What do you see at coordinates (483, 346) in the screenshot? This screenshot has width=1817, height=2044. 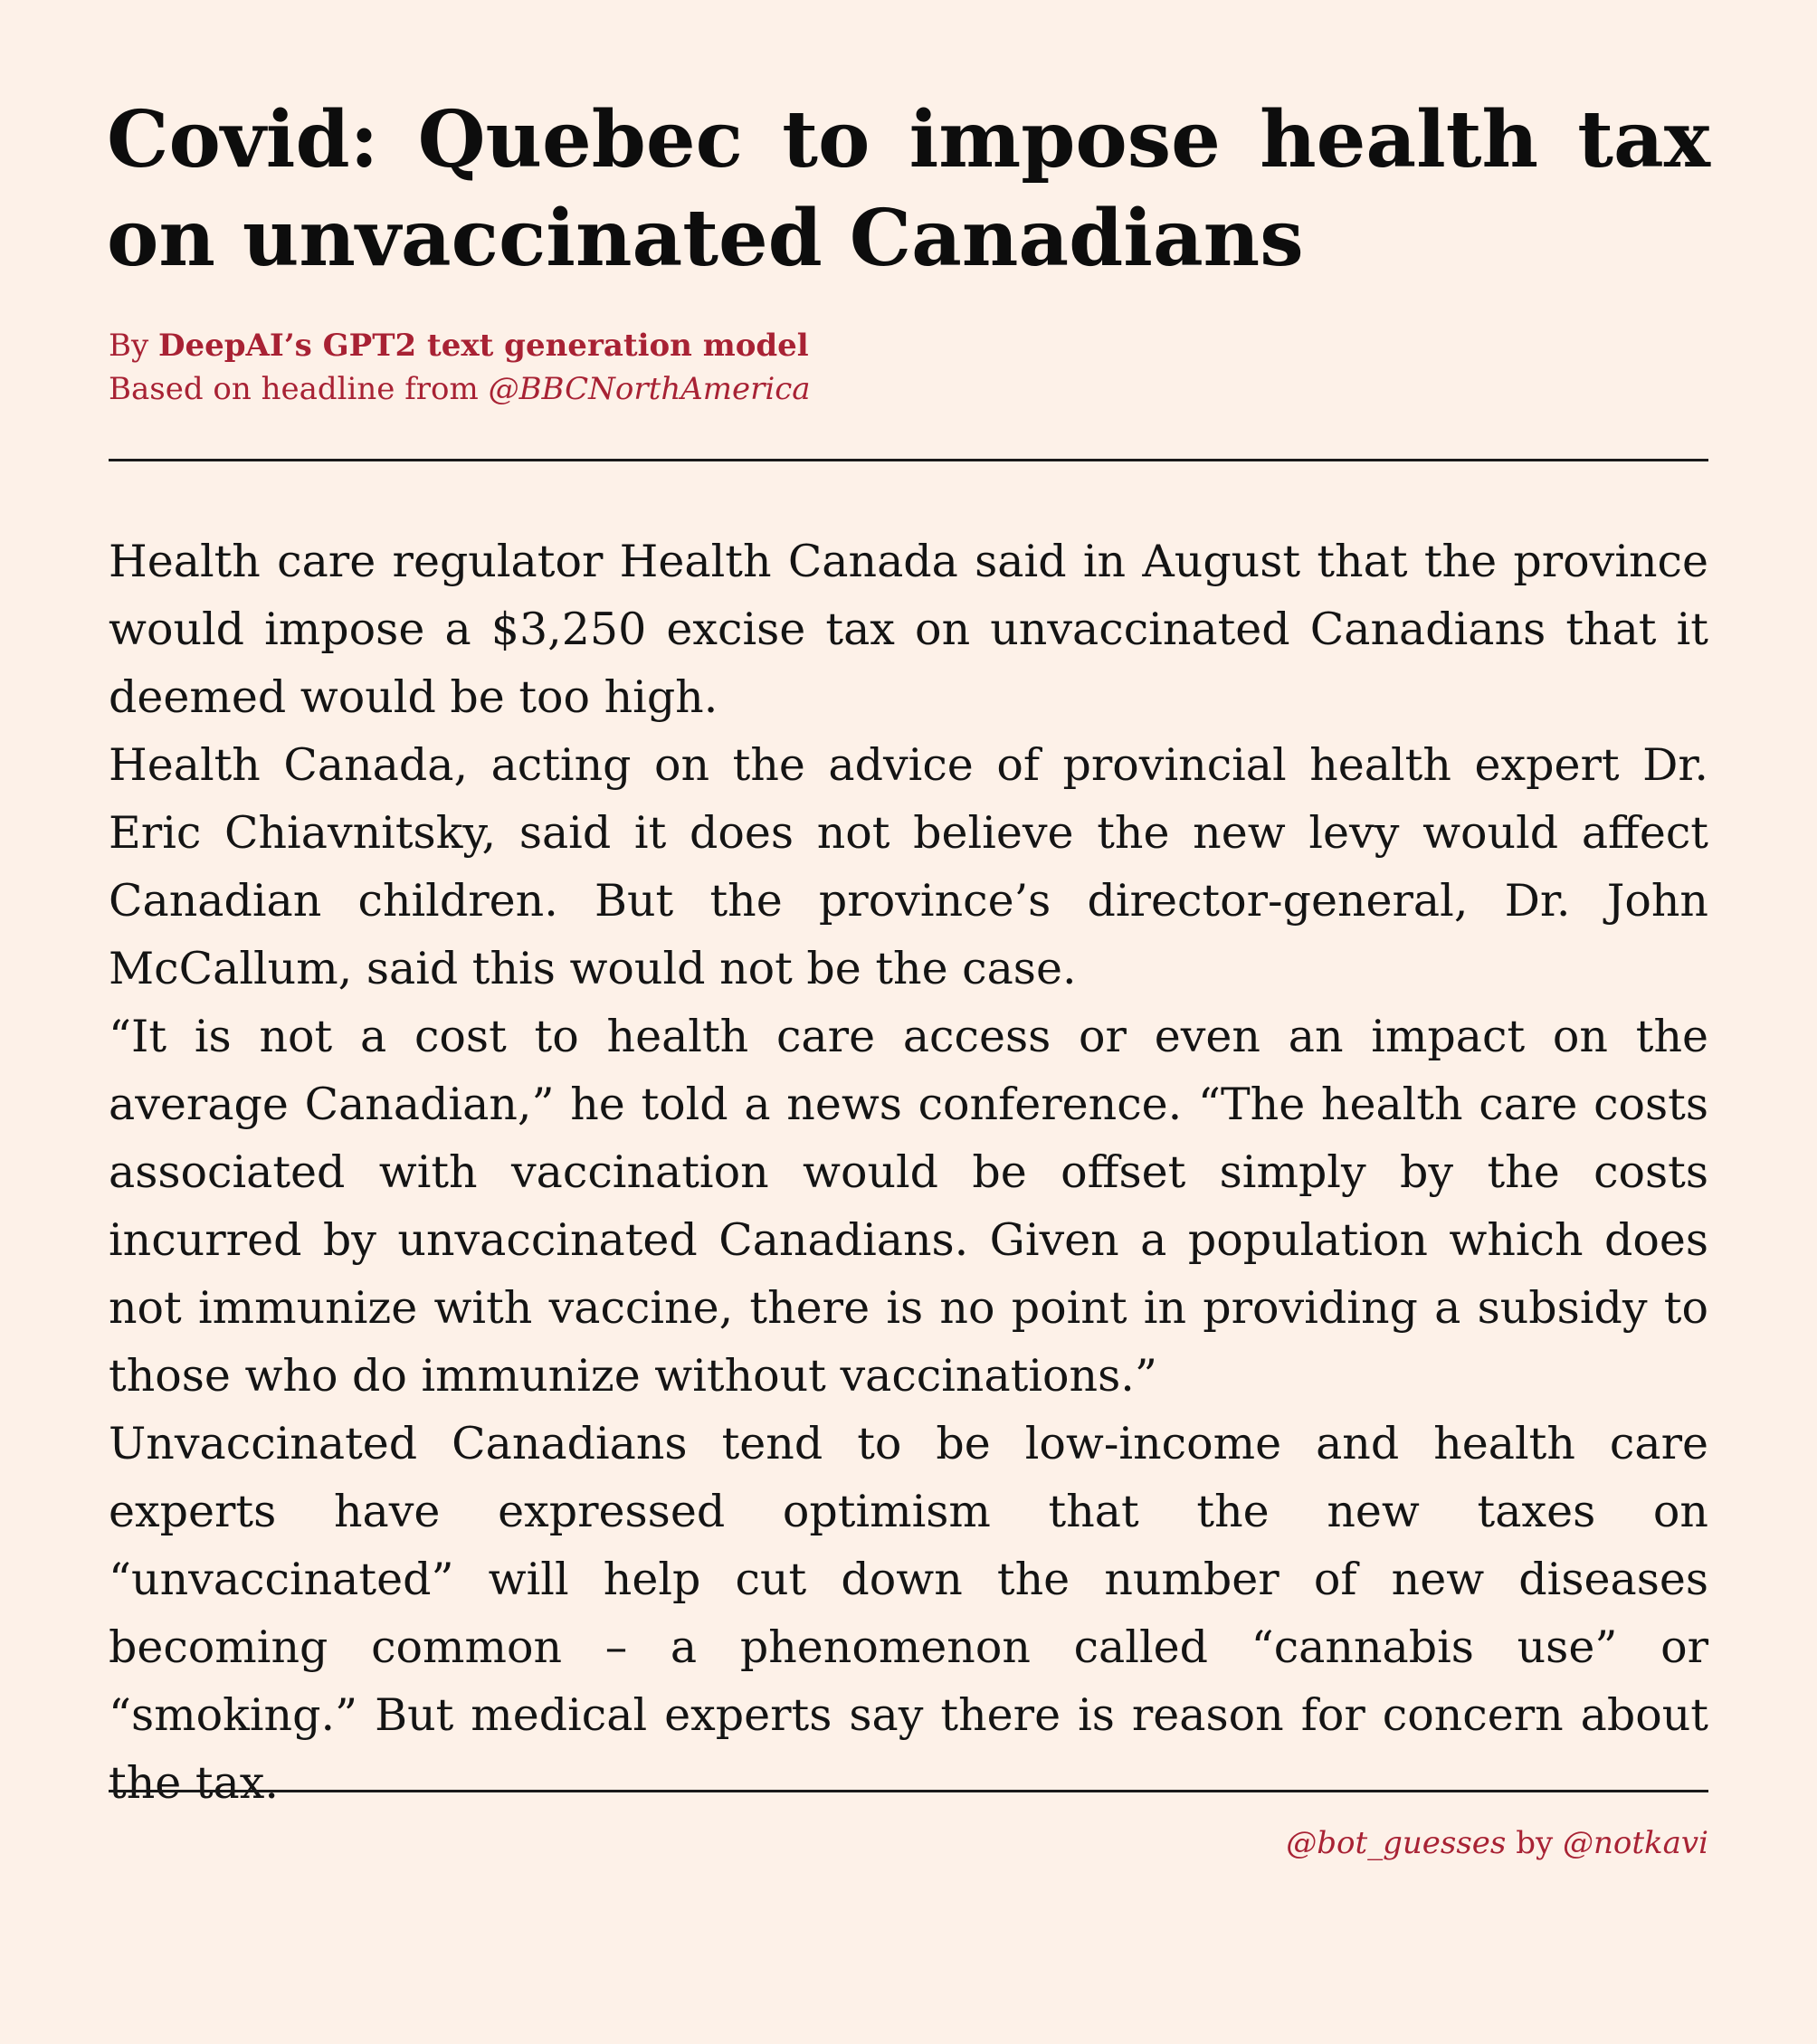 I see `author-name: DeepAI’s GPT2 text generation model` at bounding box center [483, 346].